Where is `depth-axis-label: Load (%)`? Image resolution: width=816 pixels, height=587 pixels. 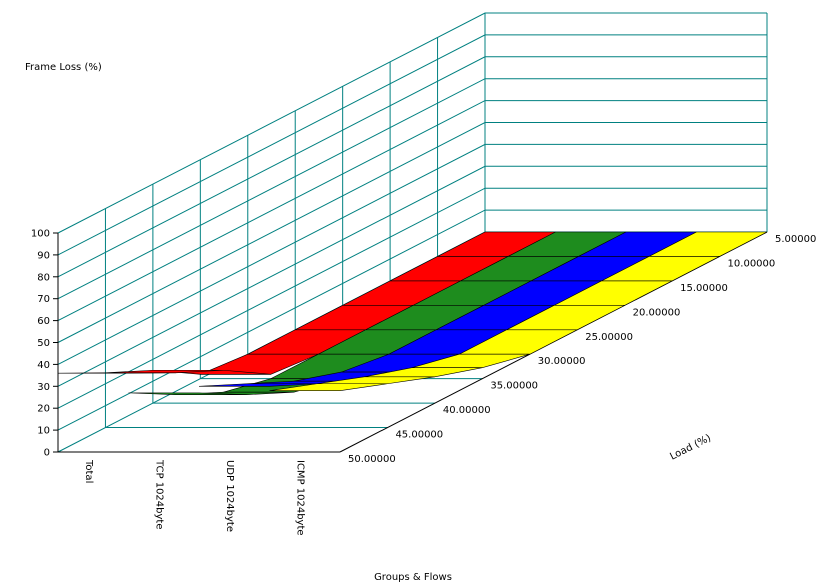 depth-axis-label: Load (%) is located at coordinates (690, 448).